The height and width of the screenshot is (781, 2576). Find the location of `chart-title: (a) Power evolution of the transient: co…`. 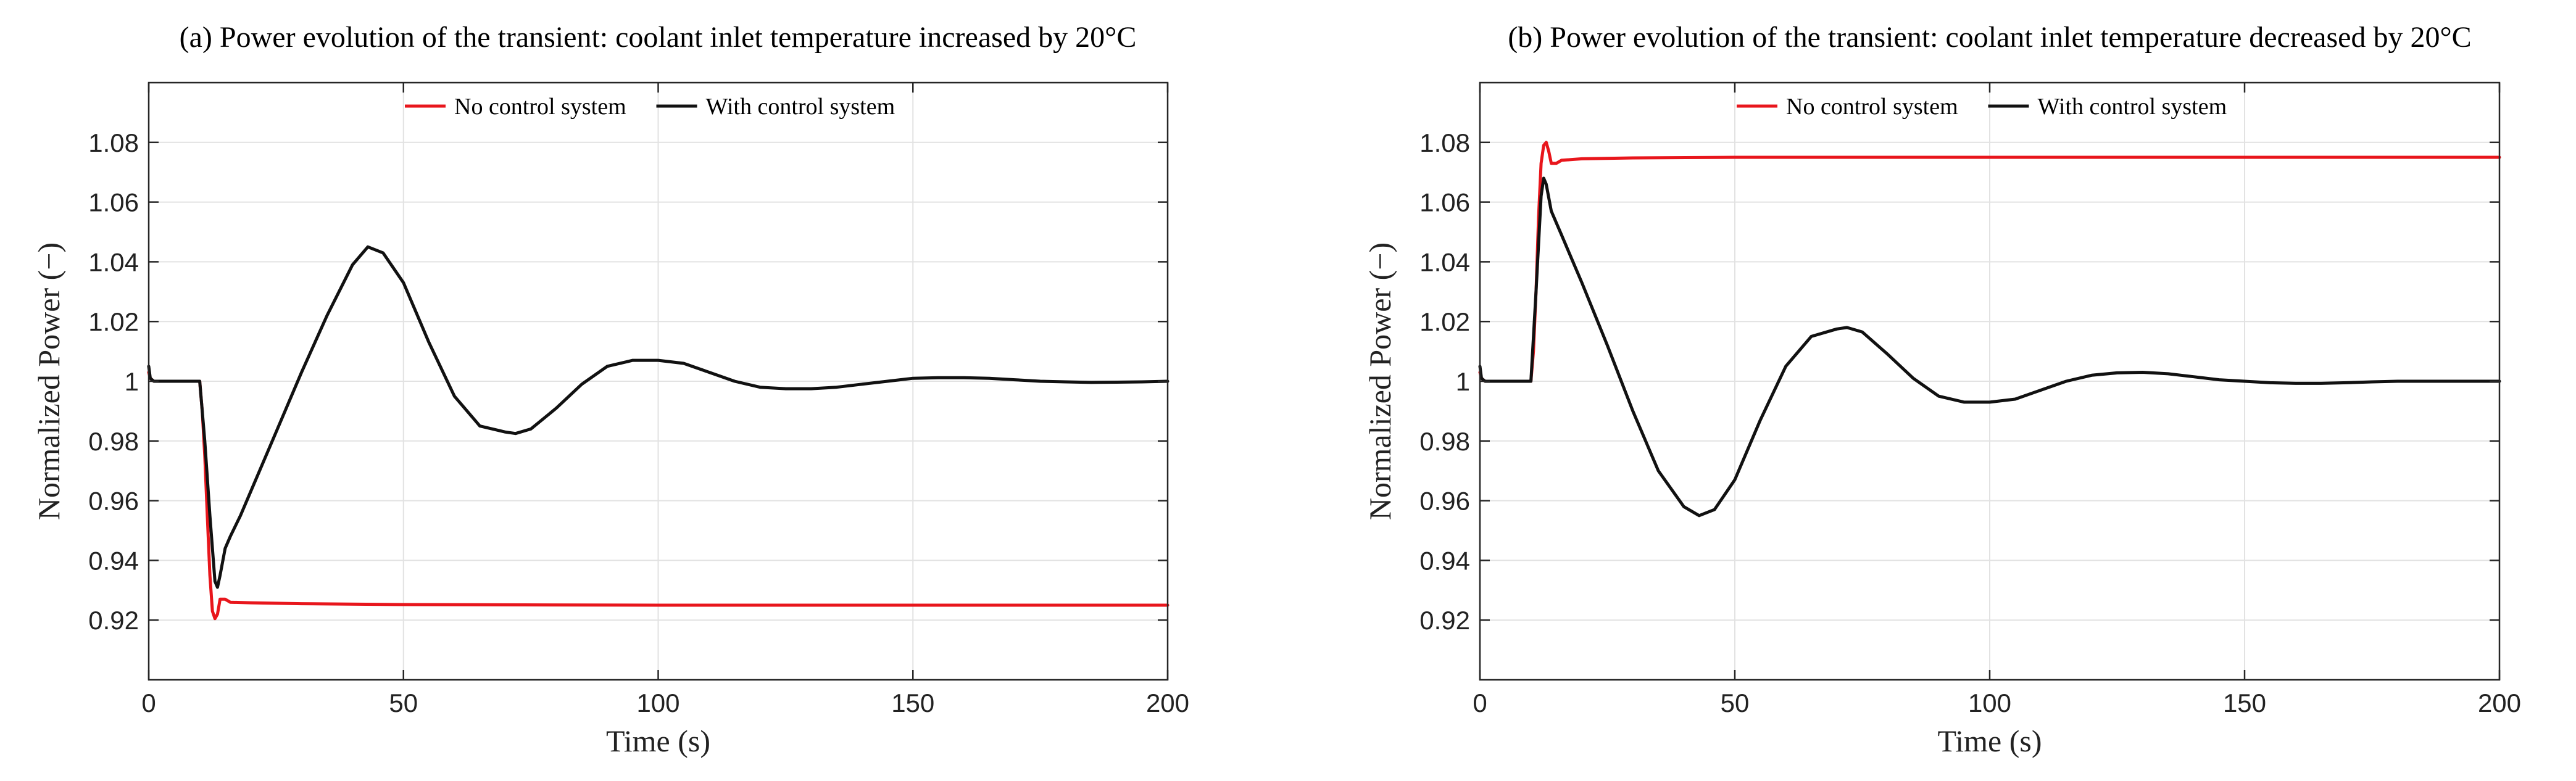

chart-title: (a) Power evolution of the transient: co… is located at coordinates (659, 37).